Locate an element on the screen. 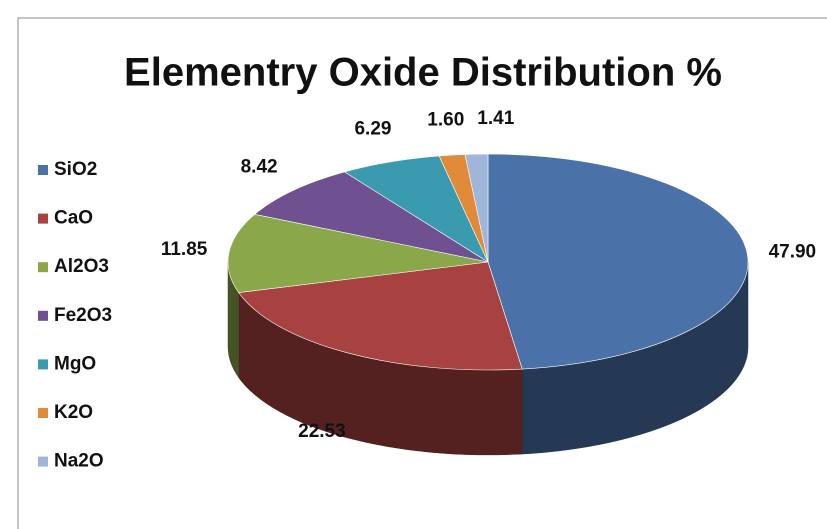 The width and height of the screenshot is (827, 529). data-label: 47.90 is located at coordinates (793, 252).